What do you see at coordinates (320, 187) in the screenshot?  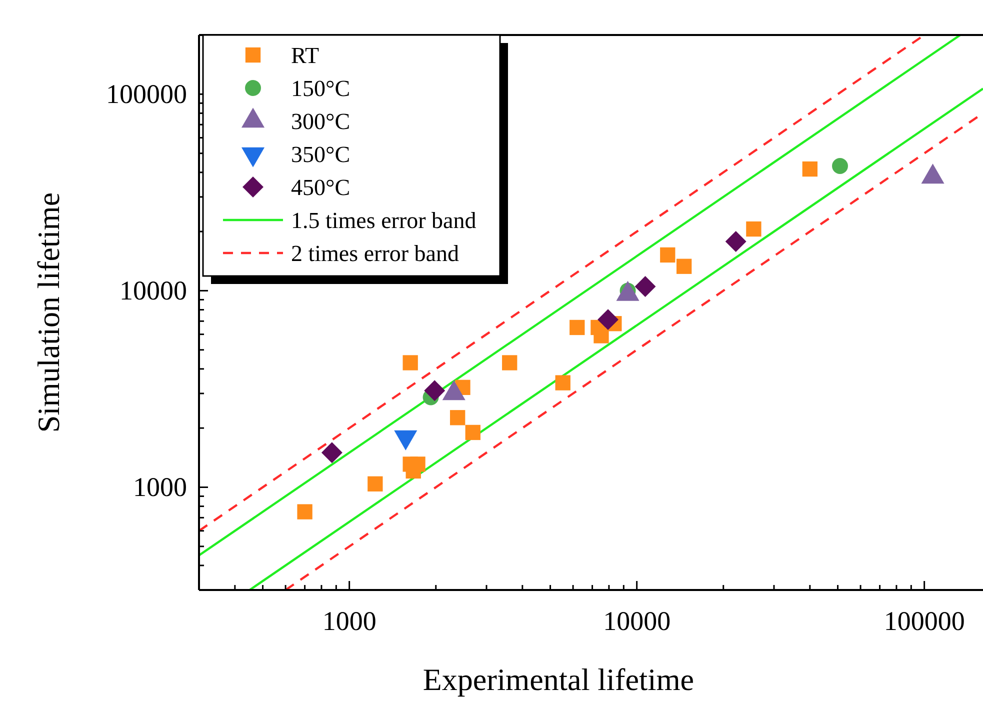 I see `legend-label: 450°C` at bounding box center [320, 187].